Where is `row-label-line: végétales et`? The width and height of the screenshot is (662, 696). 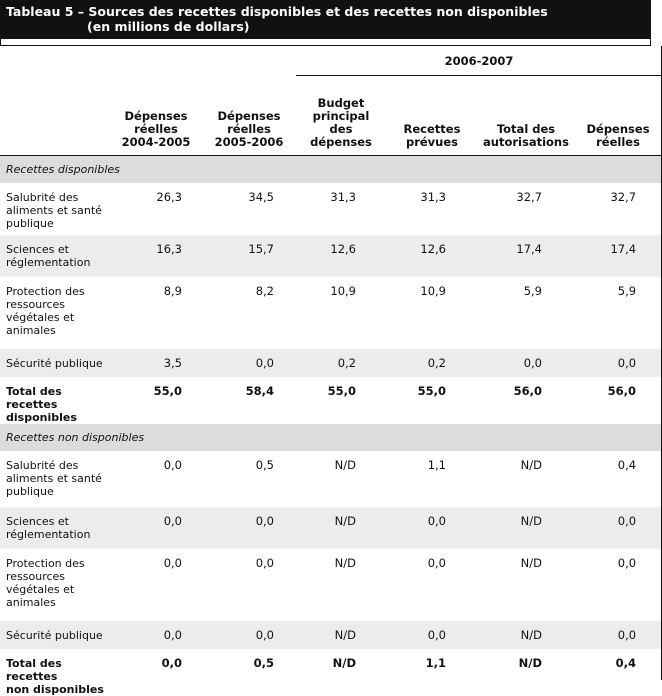 row-label-line: végétales et is located at coordinates (58, 589).